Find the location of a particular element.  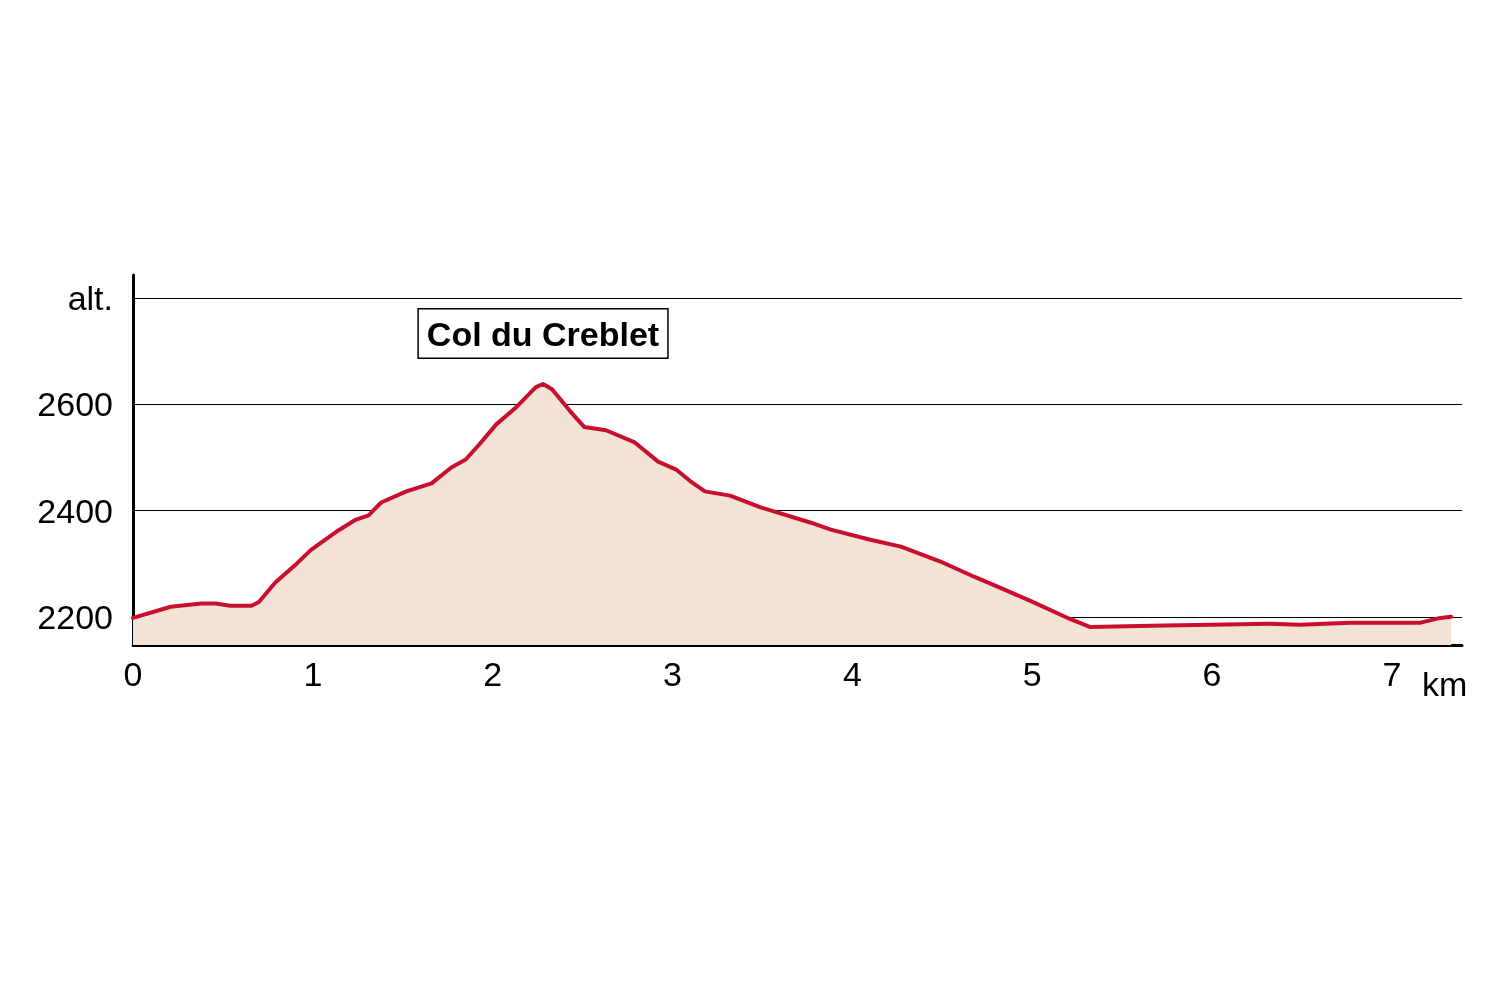

y-tick-label: 2400 is located at coordinates (75, 510).